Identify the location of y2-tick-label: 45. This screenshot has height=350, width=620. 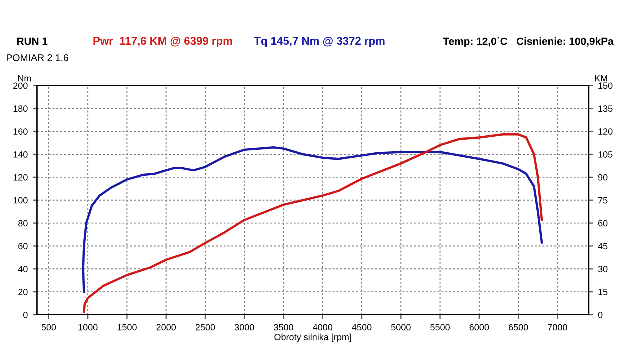
(603, 246).